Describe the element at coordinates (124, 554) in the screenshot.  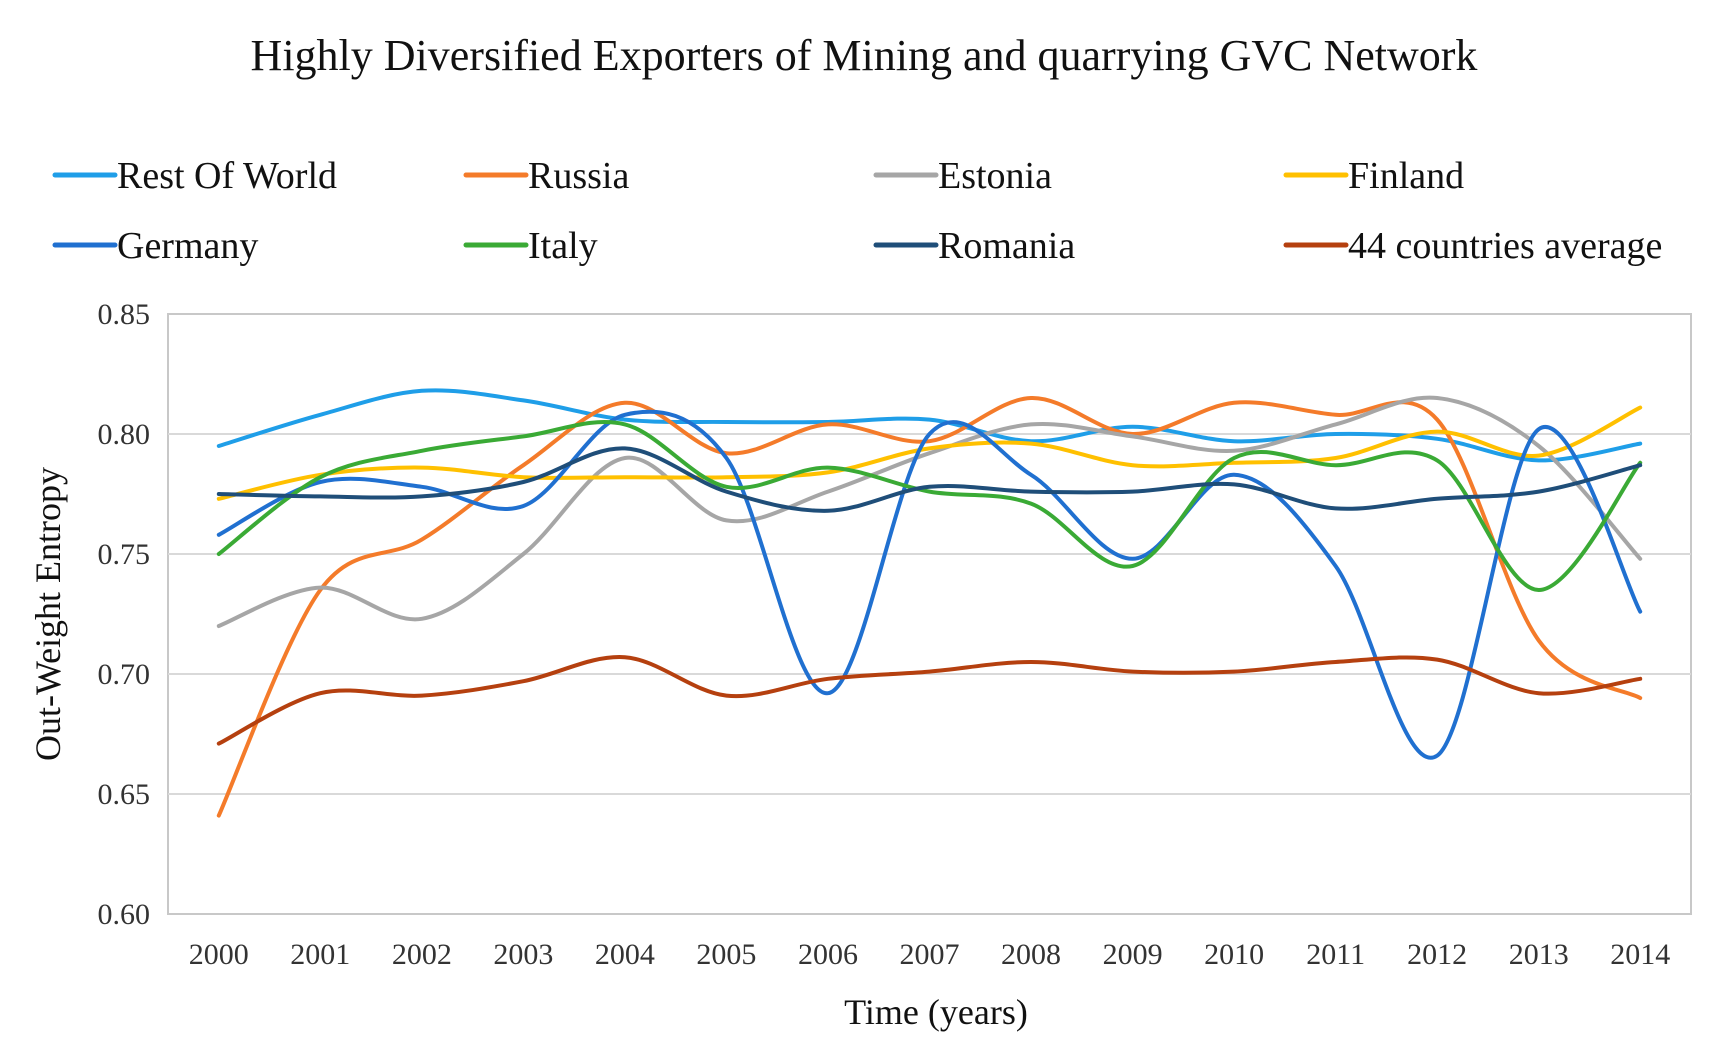
I see `y-tick-label: 0.75` at that location.